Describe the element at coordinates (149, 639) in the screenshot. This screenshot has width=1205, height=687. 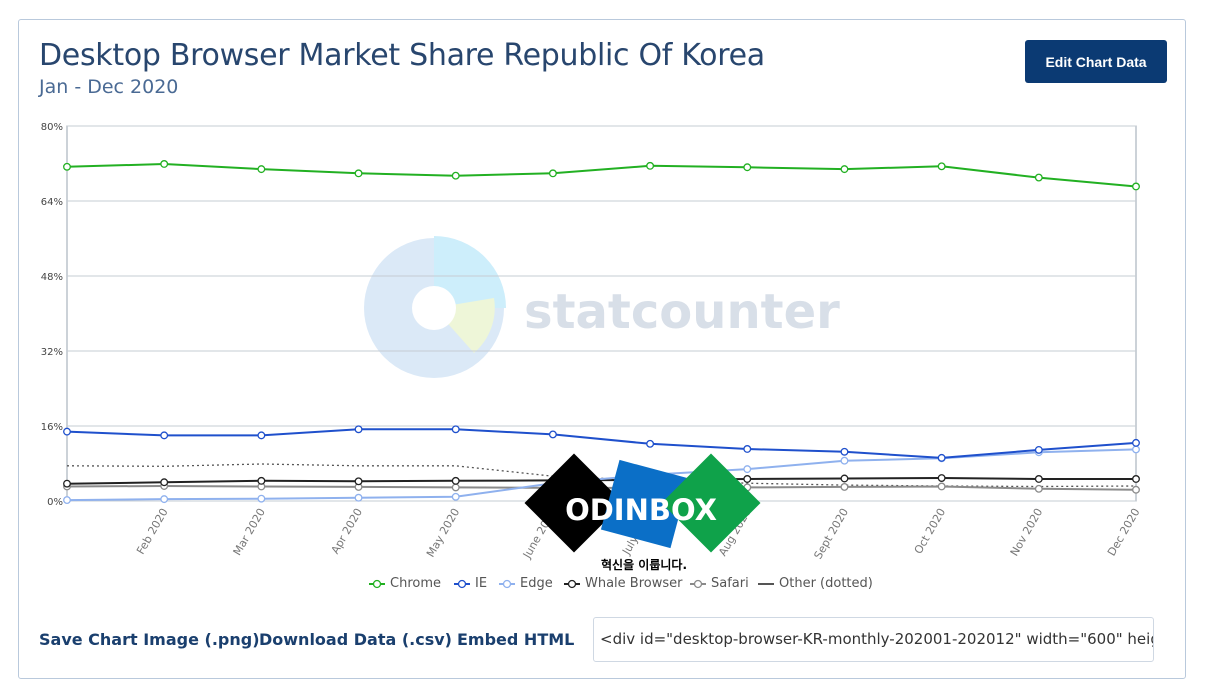
I see `save-chart-image-link: Save Chart Image (.png)` at that location.